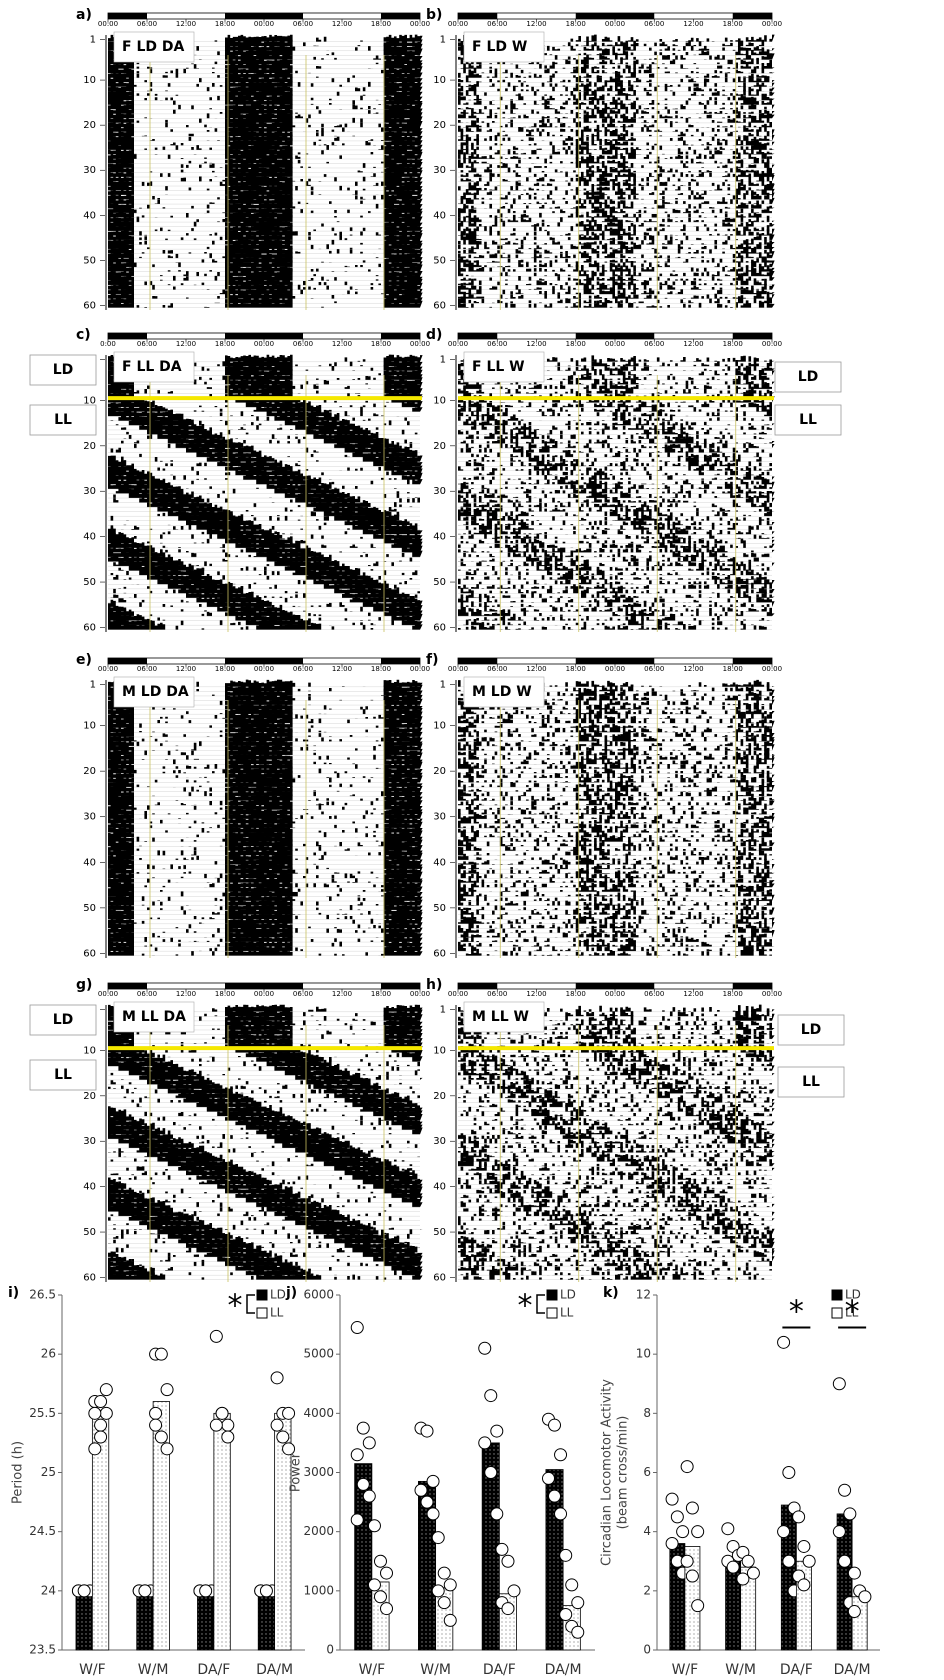  I want to click on condition-box, so click(63, 370).